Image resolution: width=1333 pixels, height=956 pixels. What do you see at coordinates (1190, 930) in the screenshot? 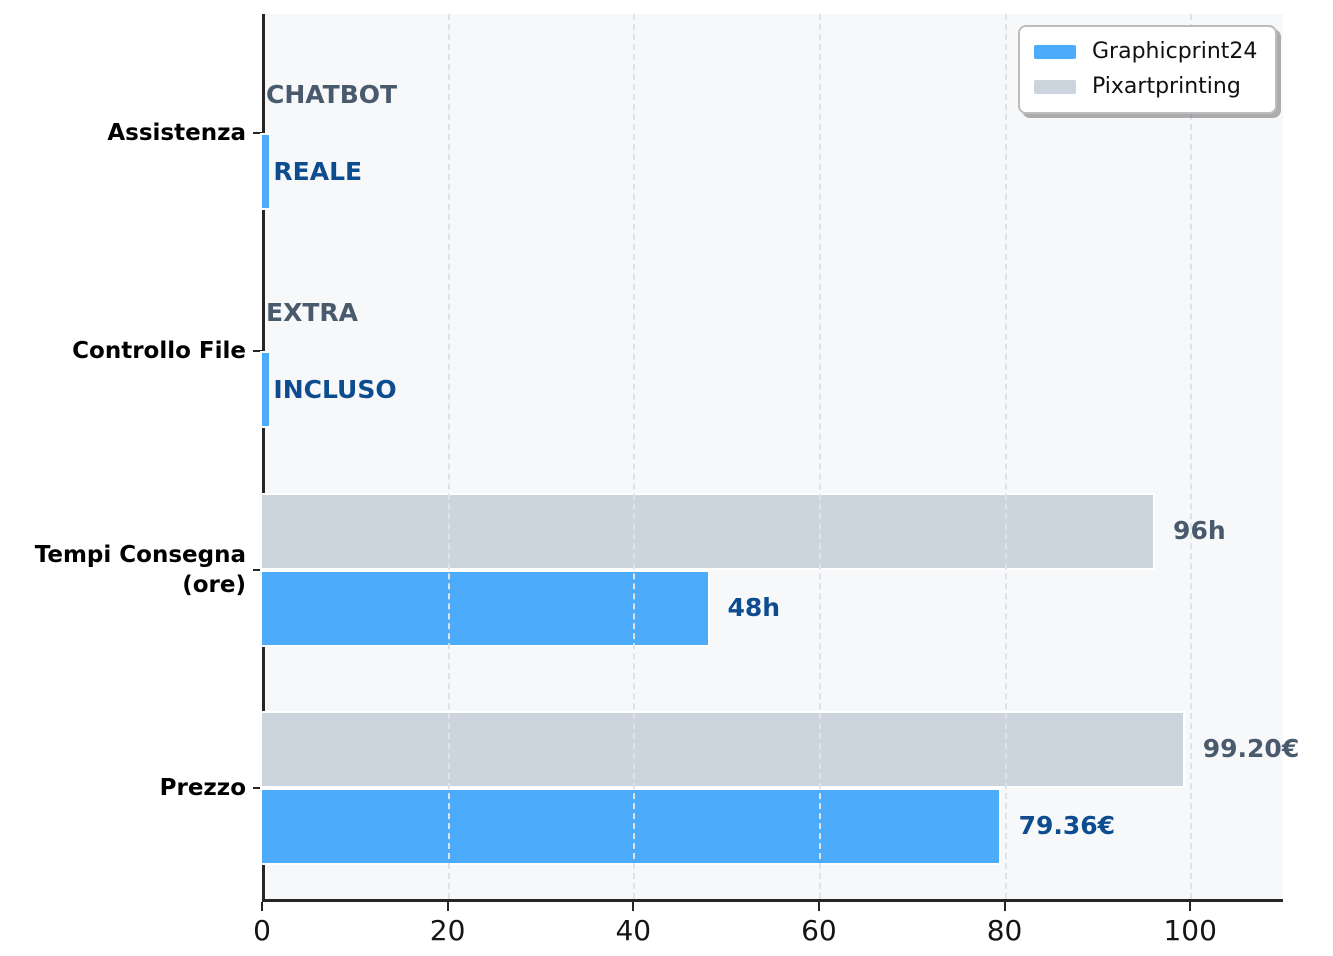
I see `x-tick-label: 100` at bounding box center [1190, 930].